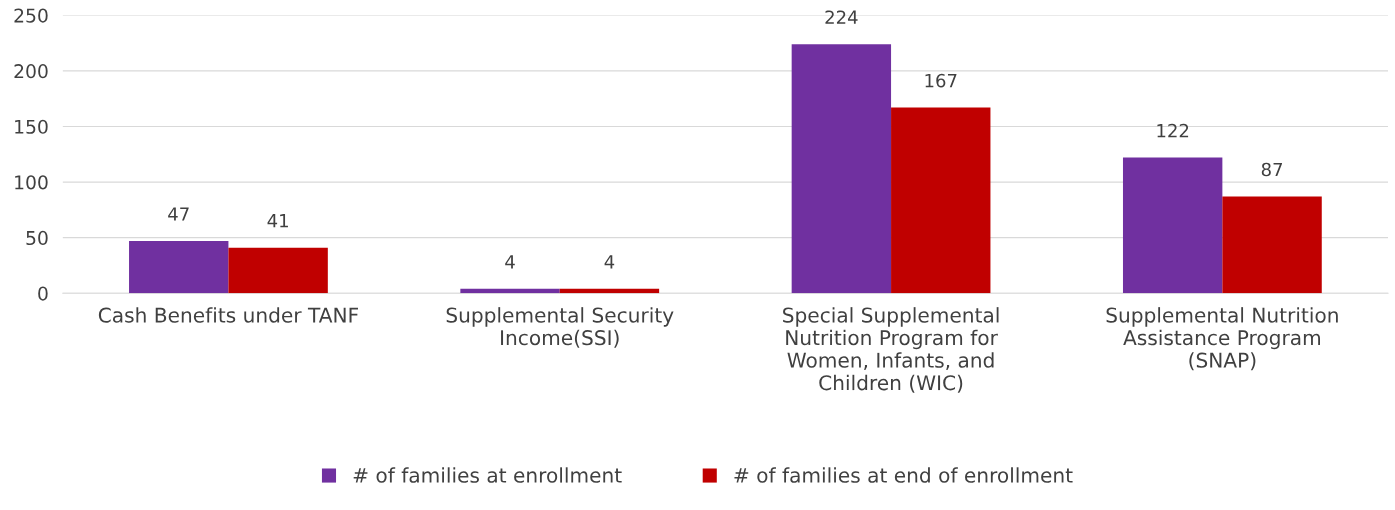 This screenshot has height=510, width=1395. Describe the element at coordinates (178, 214) in the screenshot. I see `data-label: 47` at that location.